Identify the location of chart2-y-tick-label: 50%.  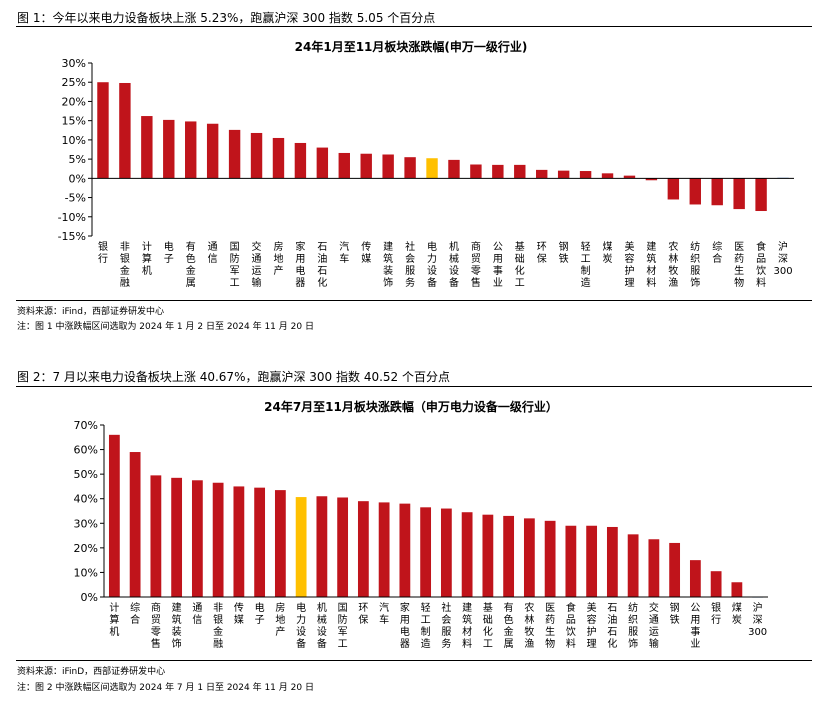
(86, 474).